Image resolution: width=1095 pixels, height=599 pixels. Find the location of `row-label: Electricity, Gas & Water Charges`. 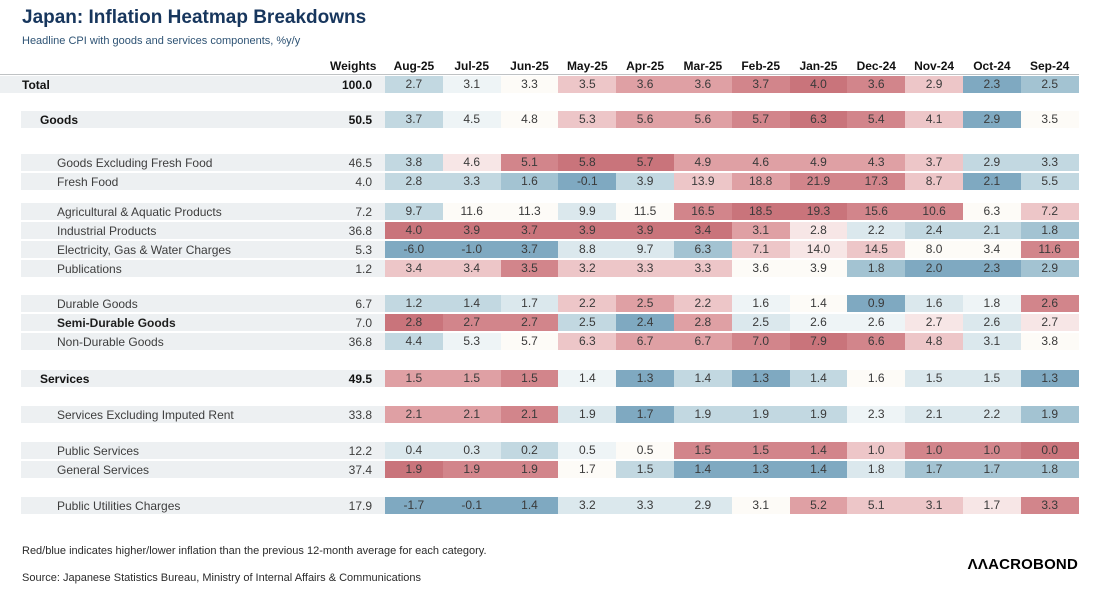

row-label: Electricity, Gas & Water Charges is located at coordinates (144, 249).